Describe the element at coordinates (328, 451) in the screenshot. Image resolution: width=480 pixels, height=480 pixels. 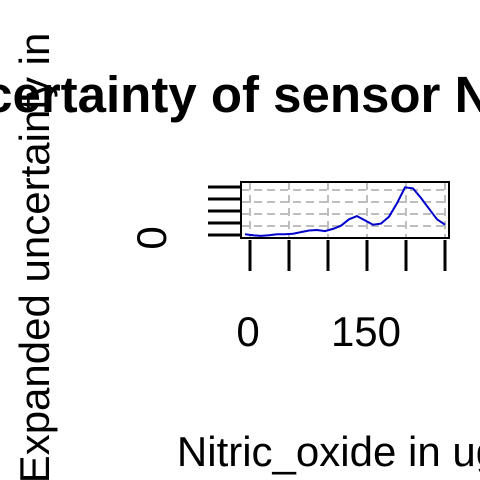
I see `x-axis-title: Nitric_oxide in ug` at that location.